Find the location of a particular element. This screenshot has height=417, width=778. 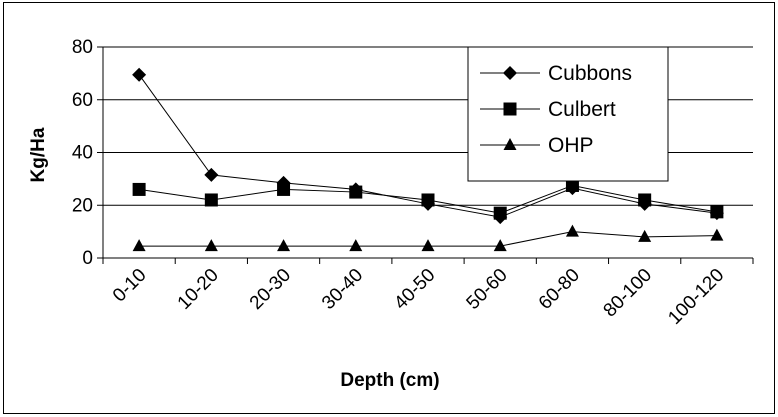

y-tick-label: 80 is located at coordinates (82, 47).